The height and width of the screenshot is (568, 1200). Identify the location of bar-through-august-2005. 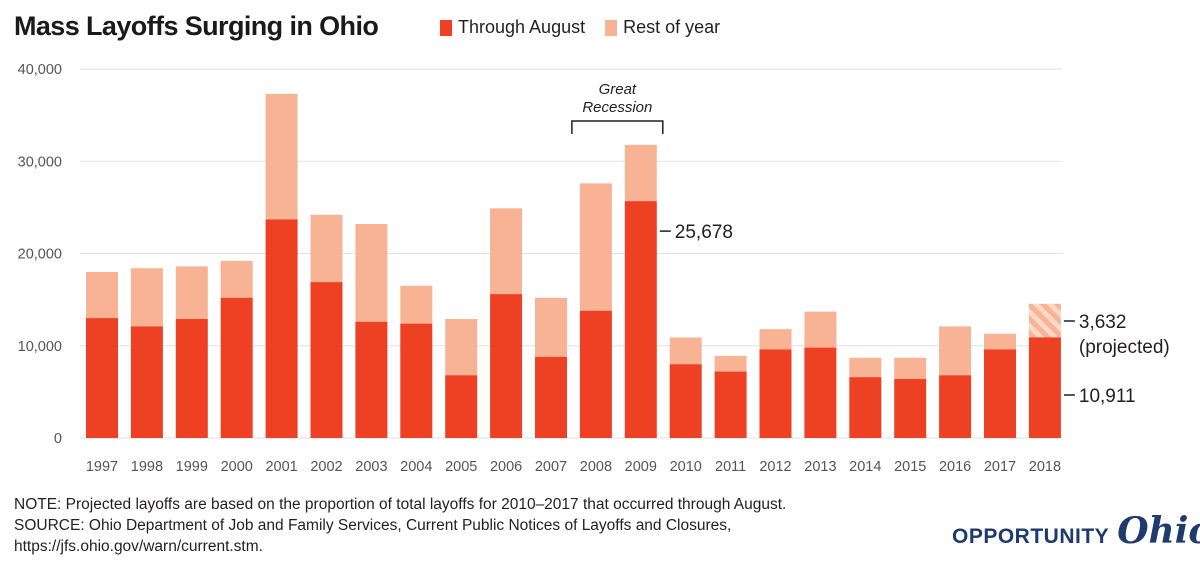
(461, 406).